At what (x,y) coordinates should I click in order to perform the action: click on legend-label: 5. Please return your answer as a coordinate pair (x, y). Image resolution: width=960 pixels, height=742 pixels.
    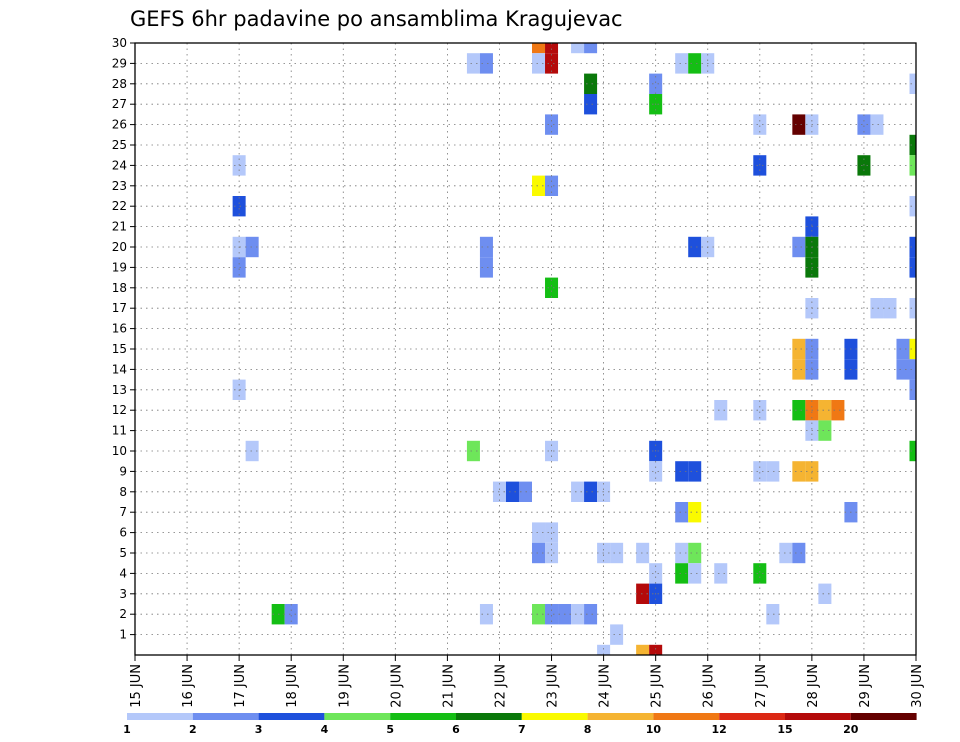
    Looking at the image, I should click on (390, 729).